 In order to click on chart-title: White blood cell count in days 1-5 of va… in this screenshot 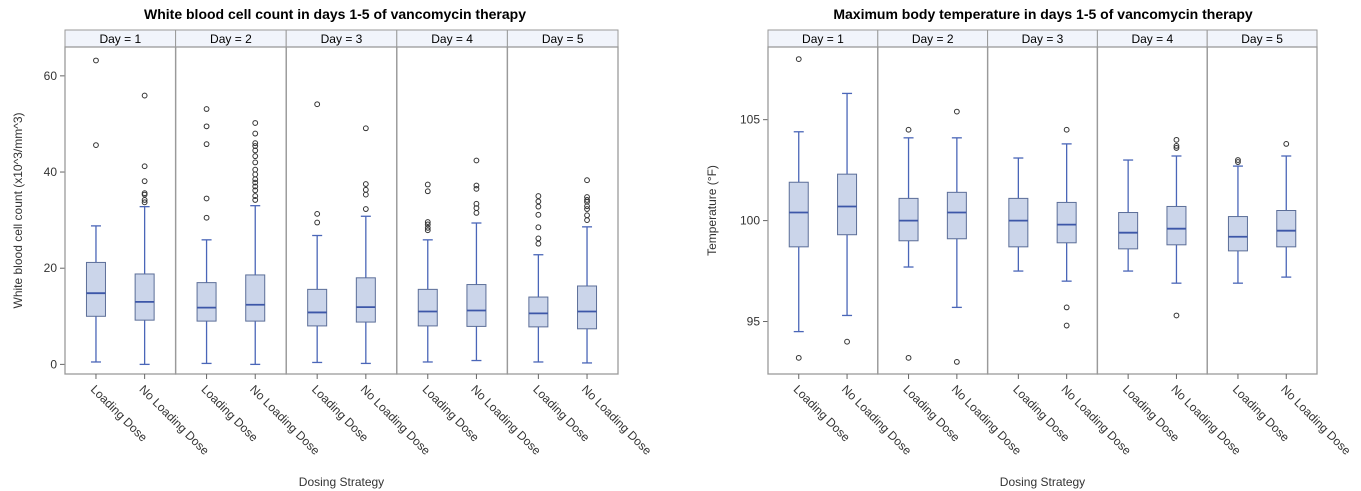, I will do `click(335, 14)`.